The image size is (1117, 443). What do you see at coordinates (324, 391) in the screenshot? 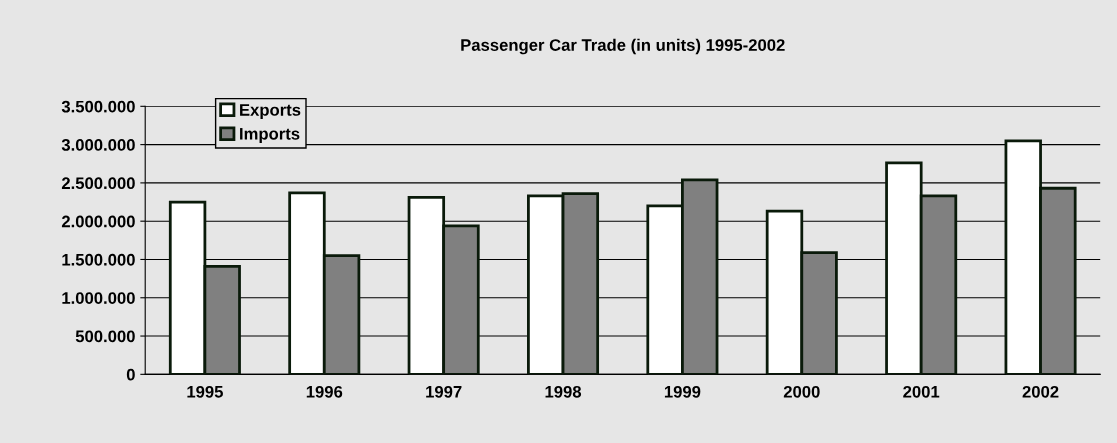
I see `x-tick-label: 1996` at bounding box center [324, 391].